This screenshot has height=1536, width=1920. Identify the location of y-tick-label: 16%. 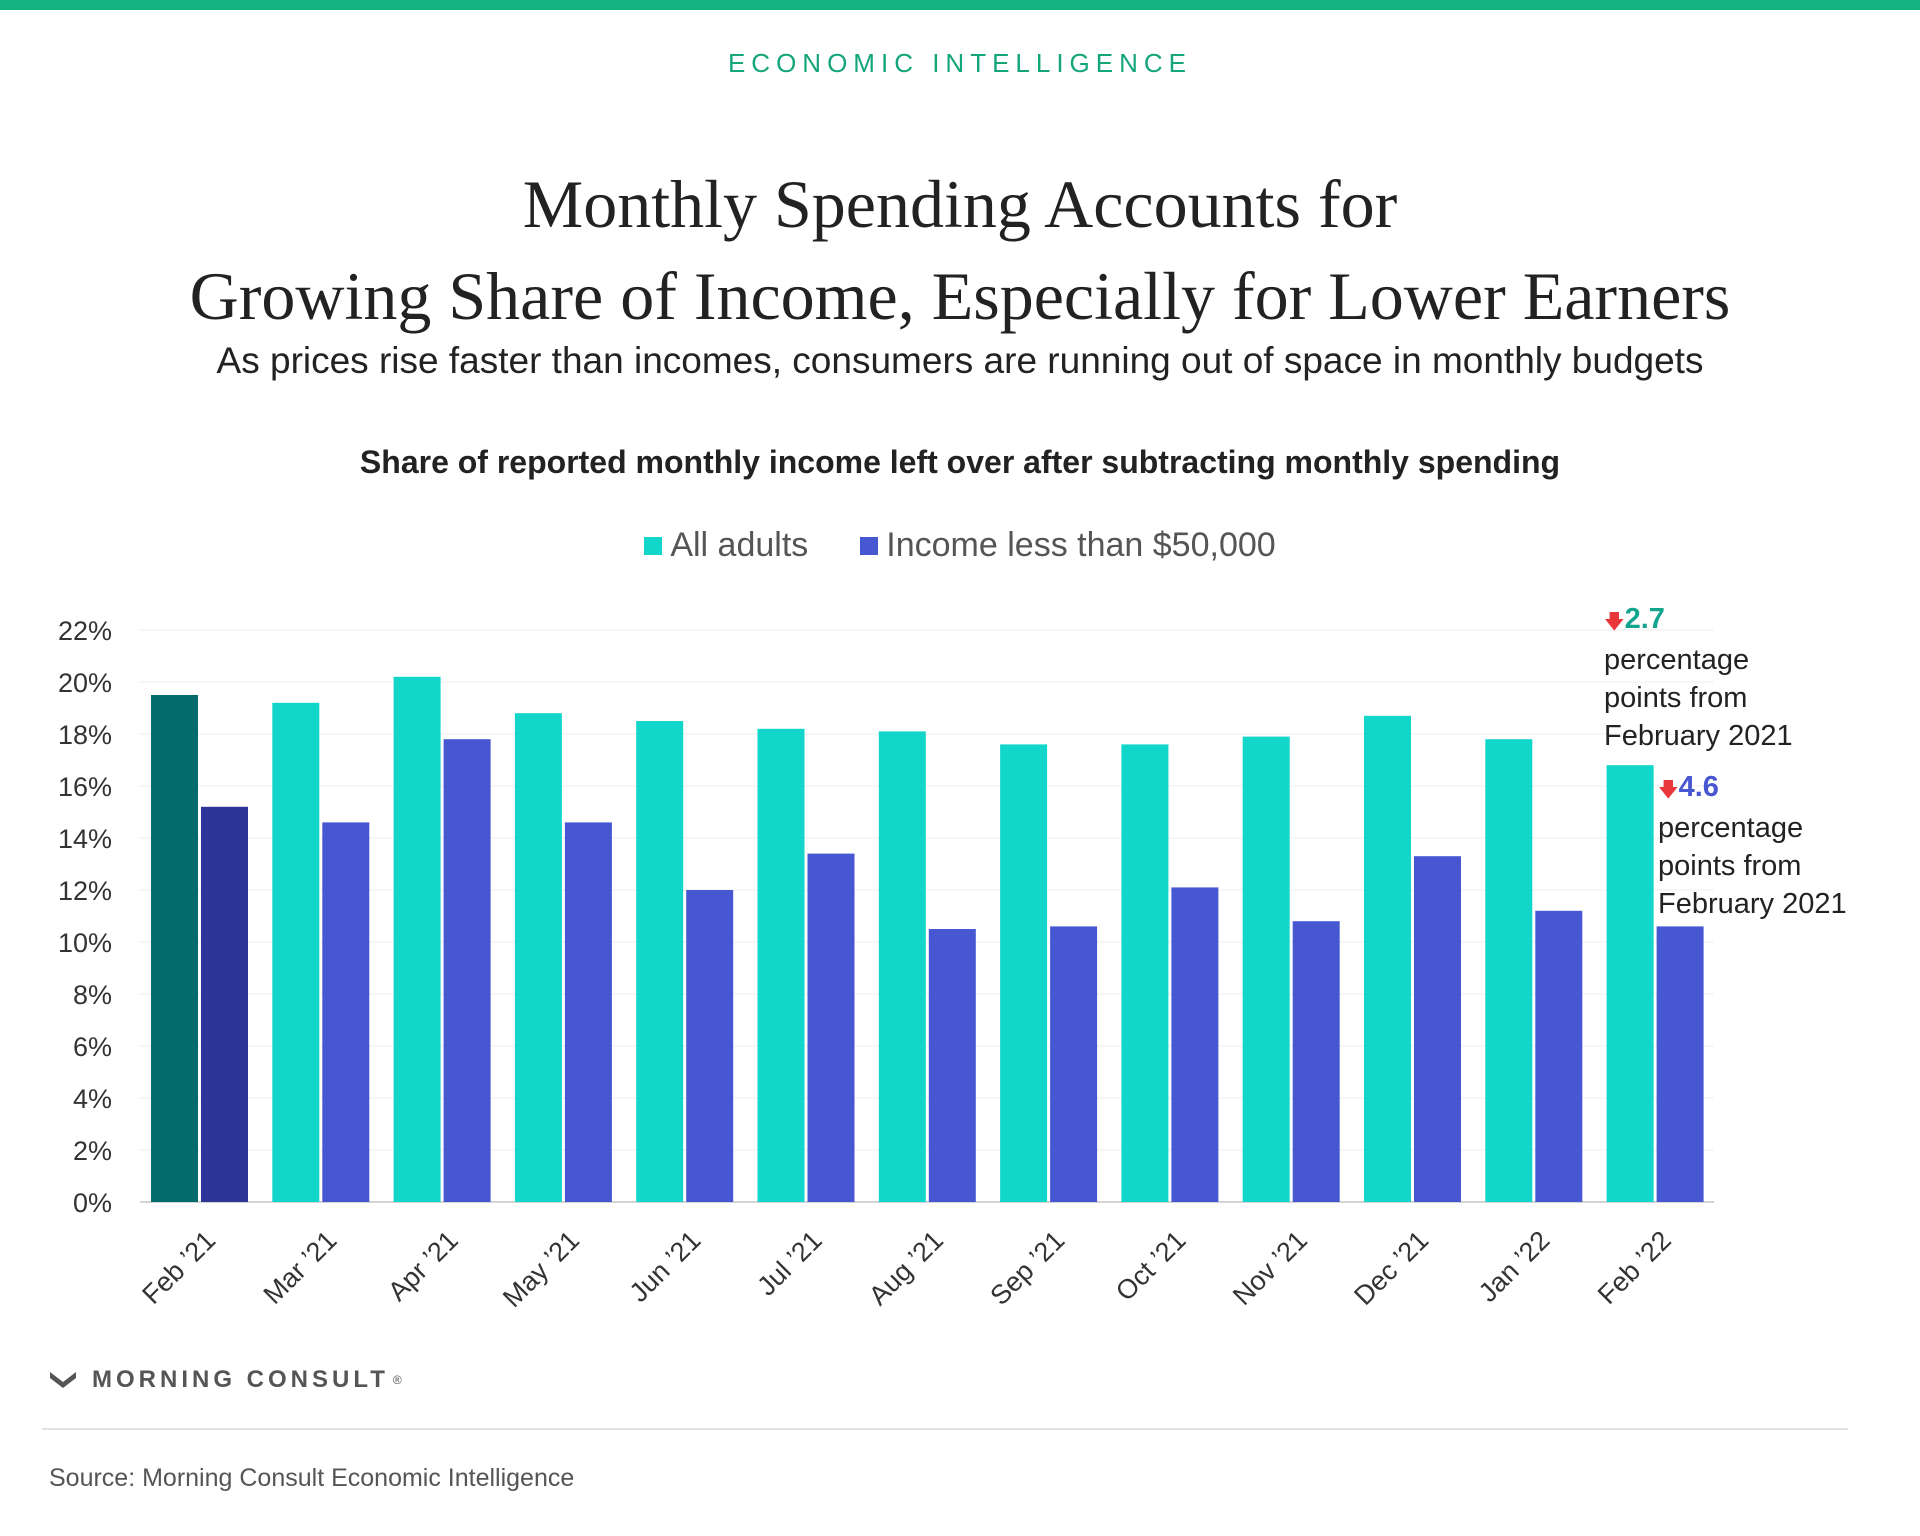
(85, 787).